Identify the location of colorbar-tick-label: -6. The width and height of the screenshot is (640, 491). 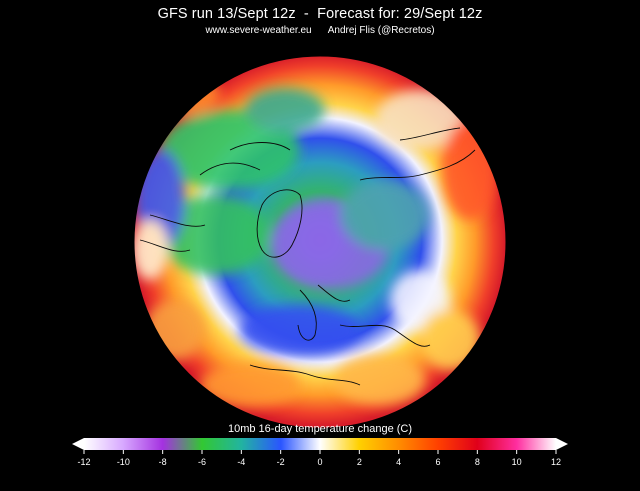
(202, 462).